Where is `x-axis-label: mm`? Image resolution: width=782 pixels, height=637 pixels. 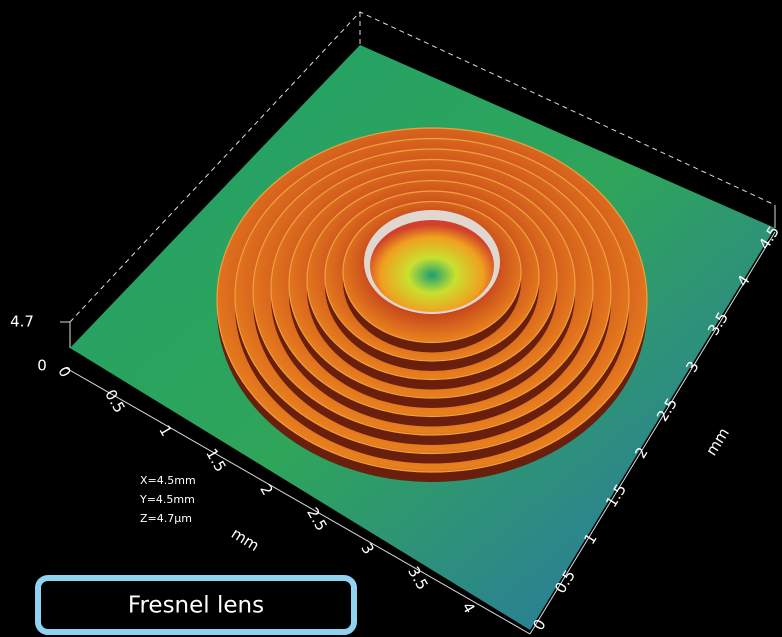 x-axis-label: mm is located at coordinates (245, 539).